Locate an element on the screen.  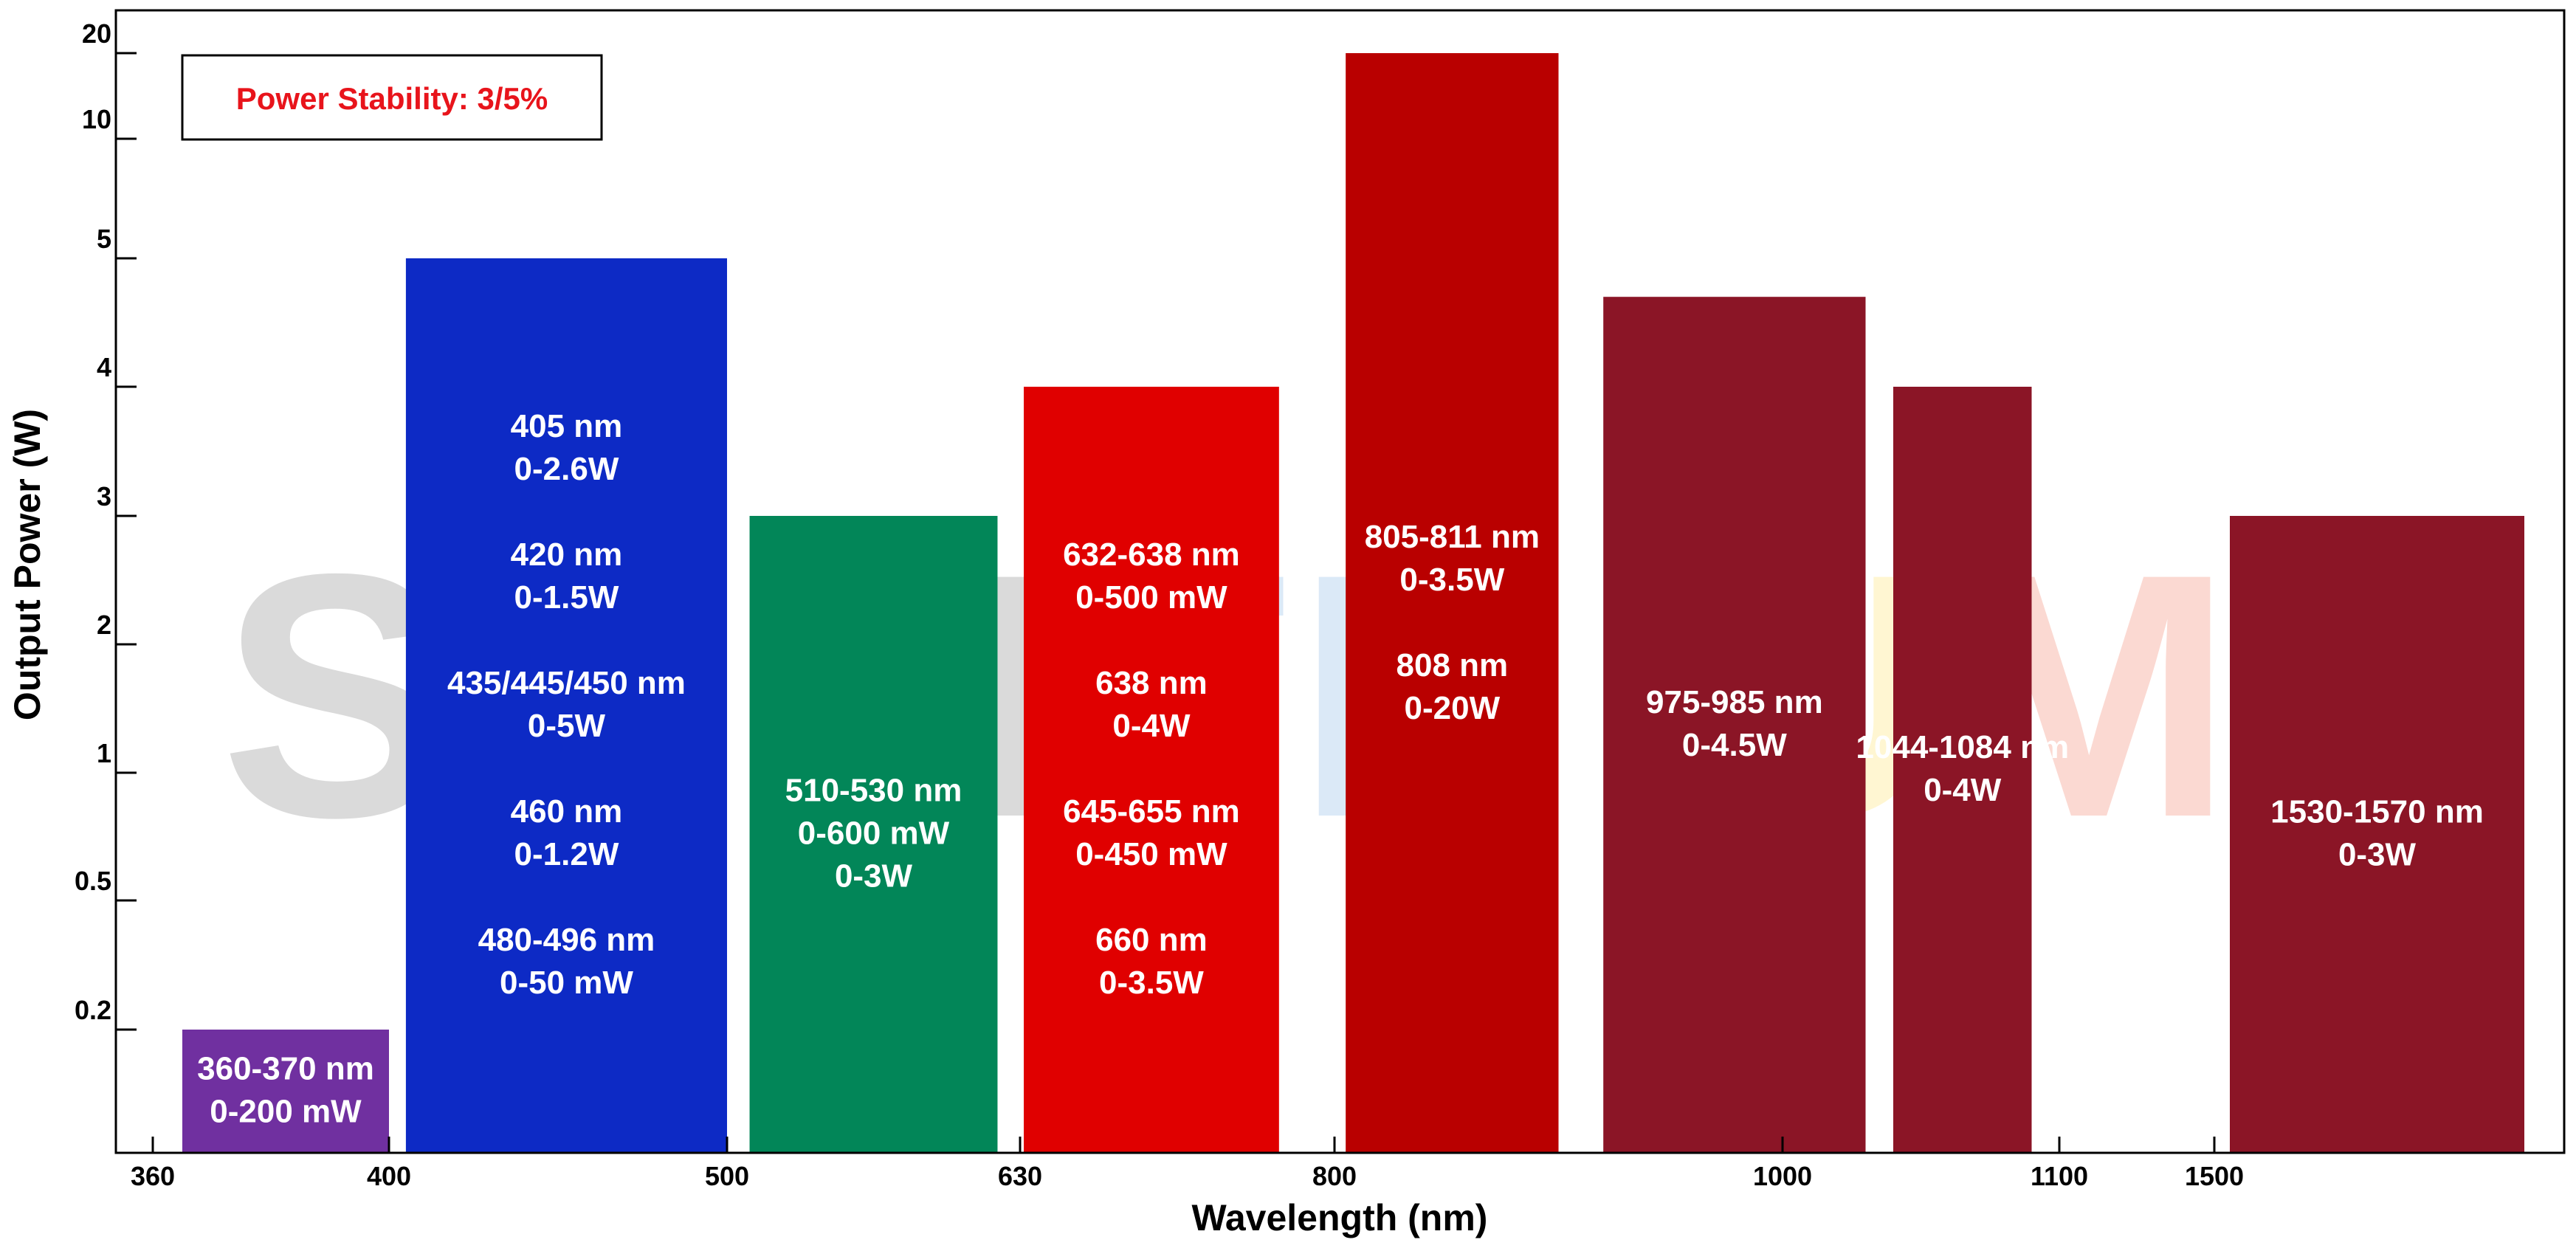
y-tick-label: 10 is located at coordinates (96, 119).